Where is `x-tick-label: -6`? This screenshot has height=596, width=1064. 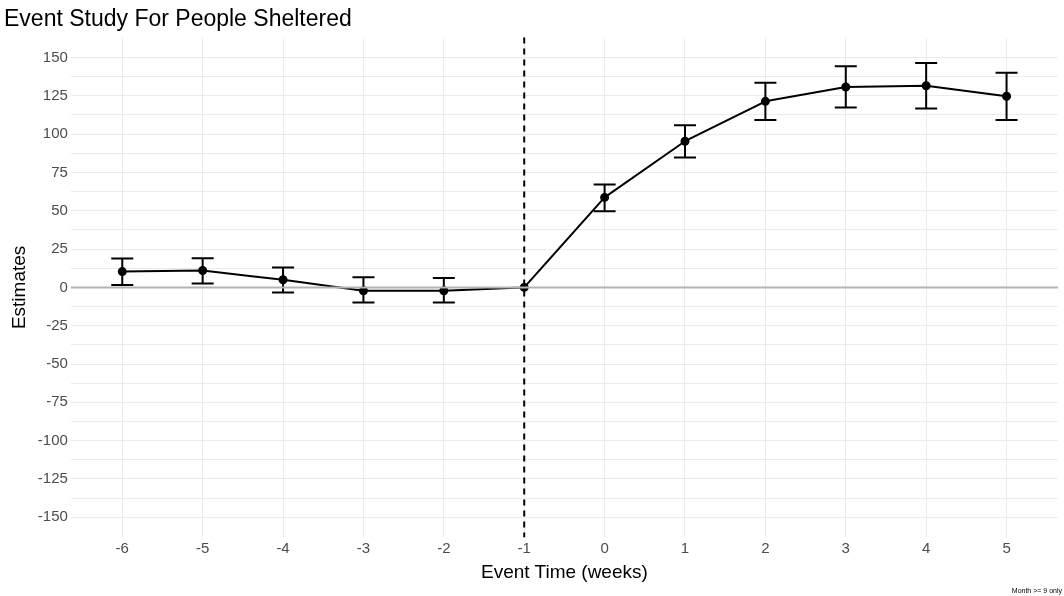 x-tick-label: -6 is located at coordinates (122, 548).